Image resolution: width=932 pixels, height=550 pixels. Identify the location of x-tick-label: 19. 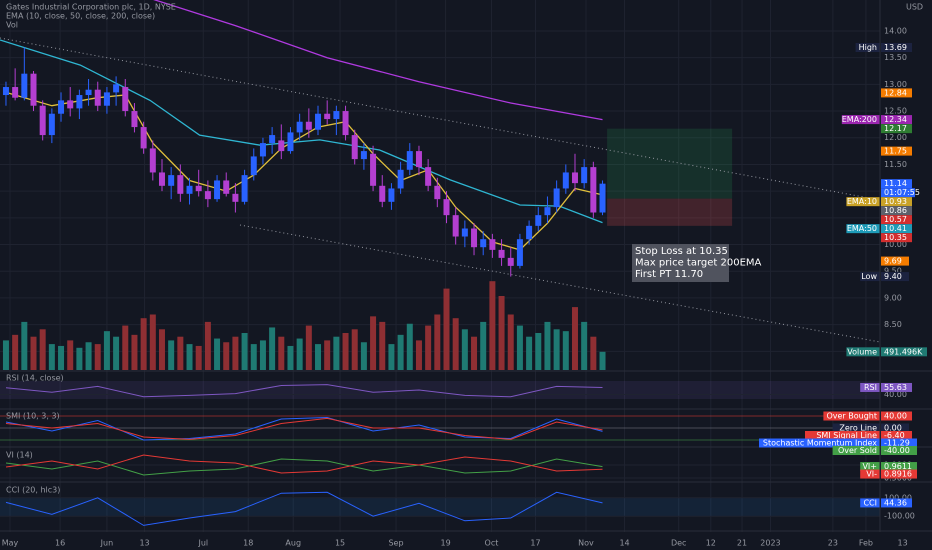
(445, 543).